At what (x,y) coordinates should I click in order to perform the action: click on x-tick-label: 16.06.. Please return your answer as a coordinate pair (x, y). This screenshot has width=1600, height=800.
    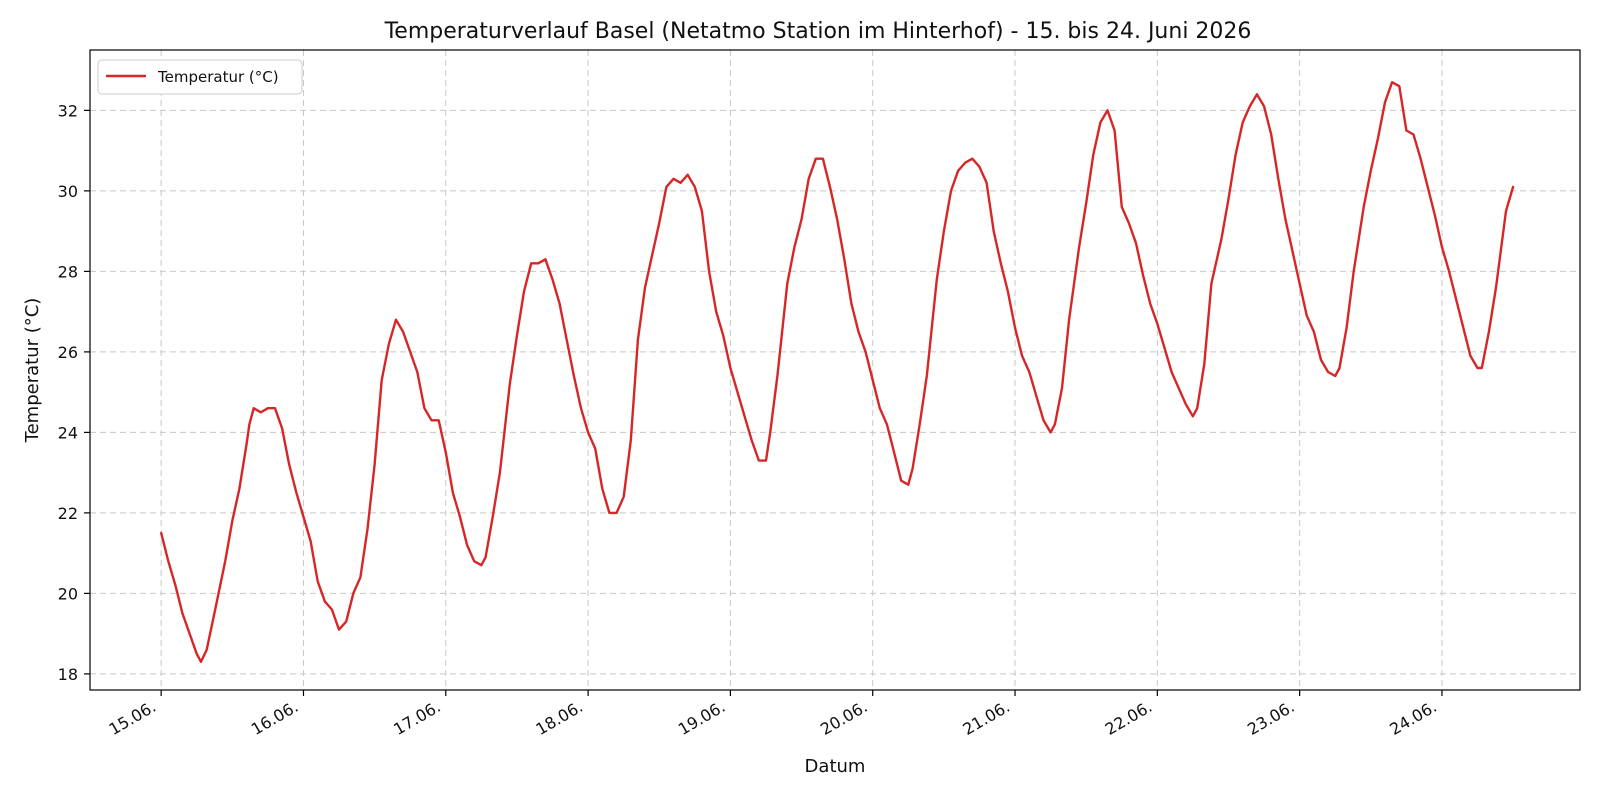
    Looking at the image, I should click on (275, 718).